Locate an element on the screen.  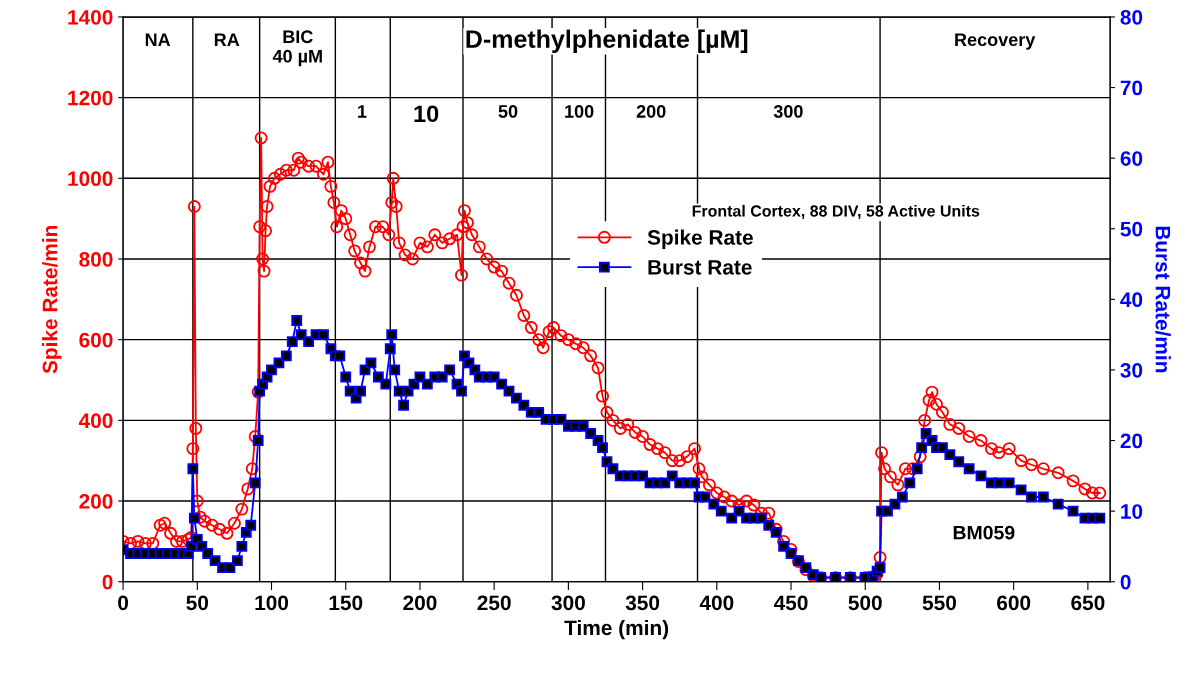
x-tick-label: 200 is located at coordinates (420, 603).